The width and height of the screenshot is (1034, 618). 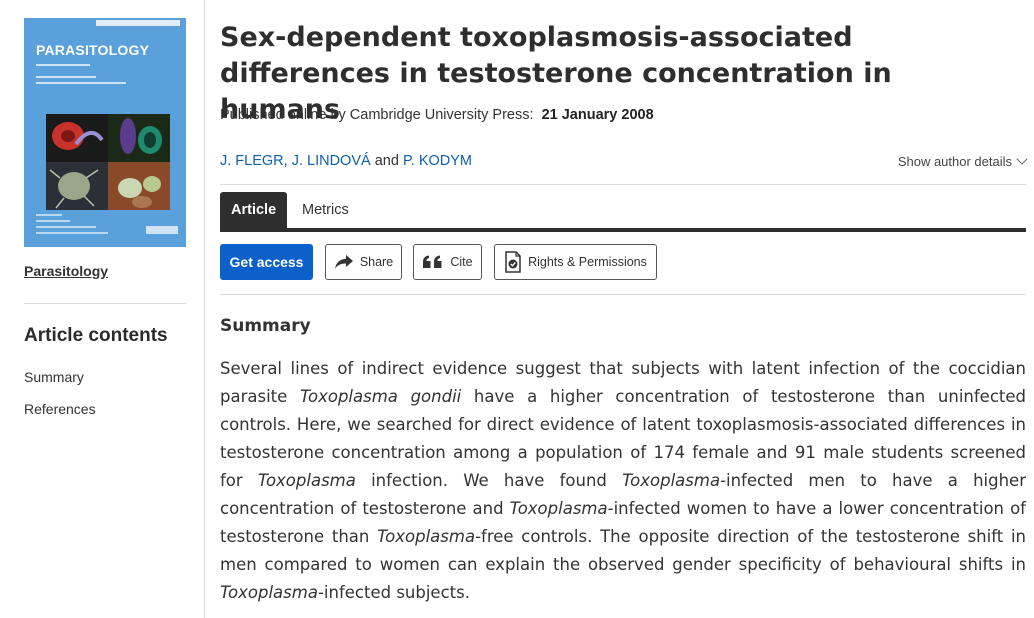 What do you see at coordinates (489, 480) in the screenshot?
I see `abstract-text-segment: infection. We have found` at bounding box center [489, 480].